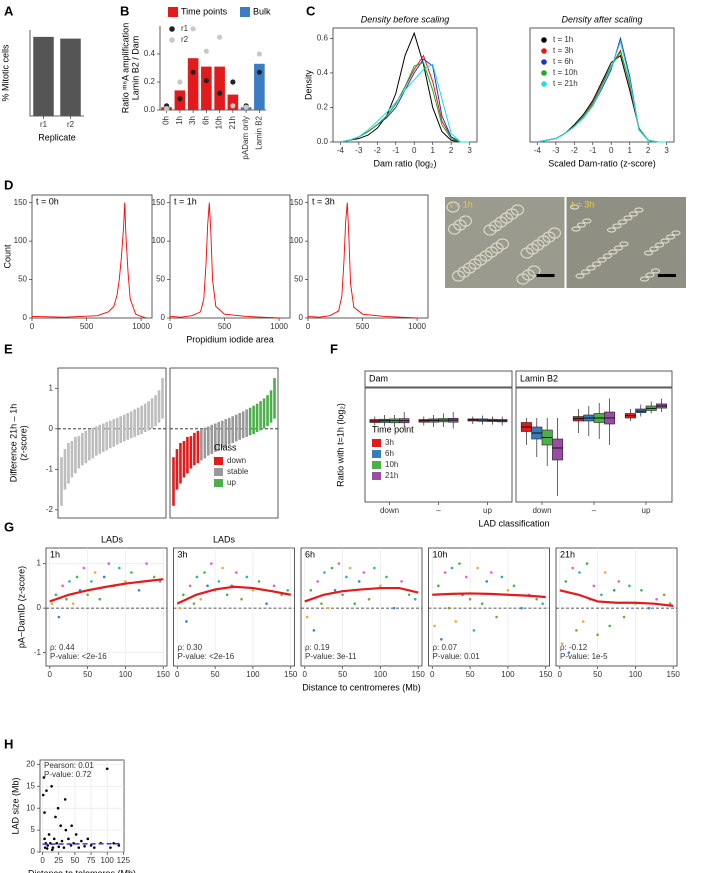 The image size is (709, 873). What do you see at coordinates (219, 122) in the screenshot?
I see `x-tick-label: 10h` at bounding box center [219, 122].